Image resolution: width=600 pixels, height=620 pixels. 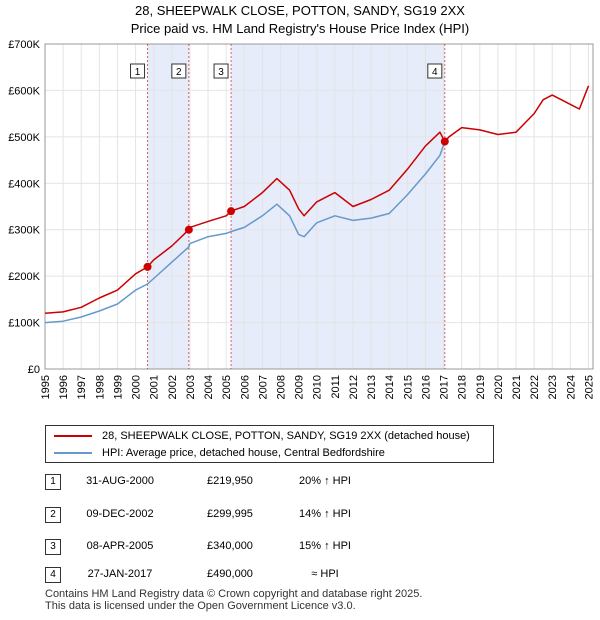 What do you see at coordinates (325, 574) in the screenshot?
I see `transaction-hpi: ≈ HPI` at bounding box center [325, 574].